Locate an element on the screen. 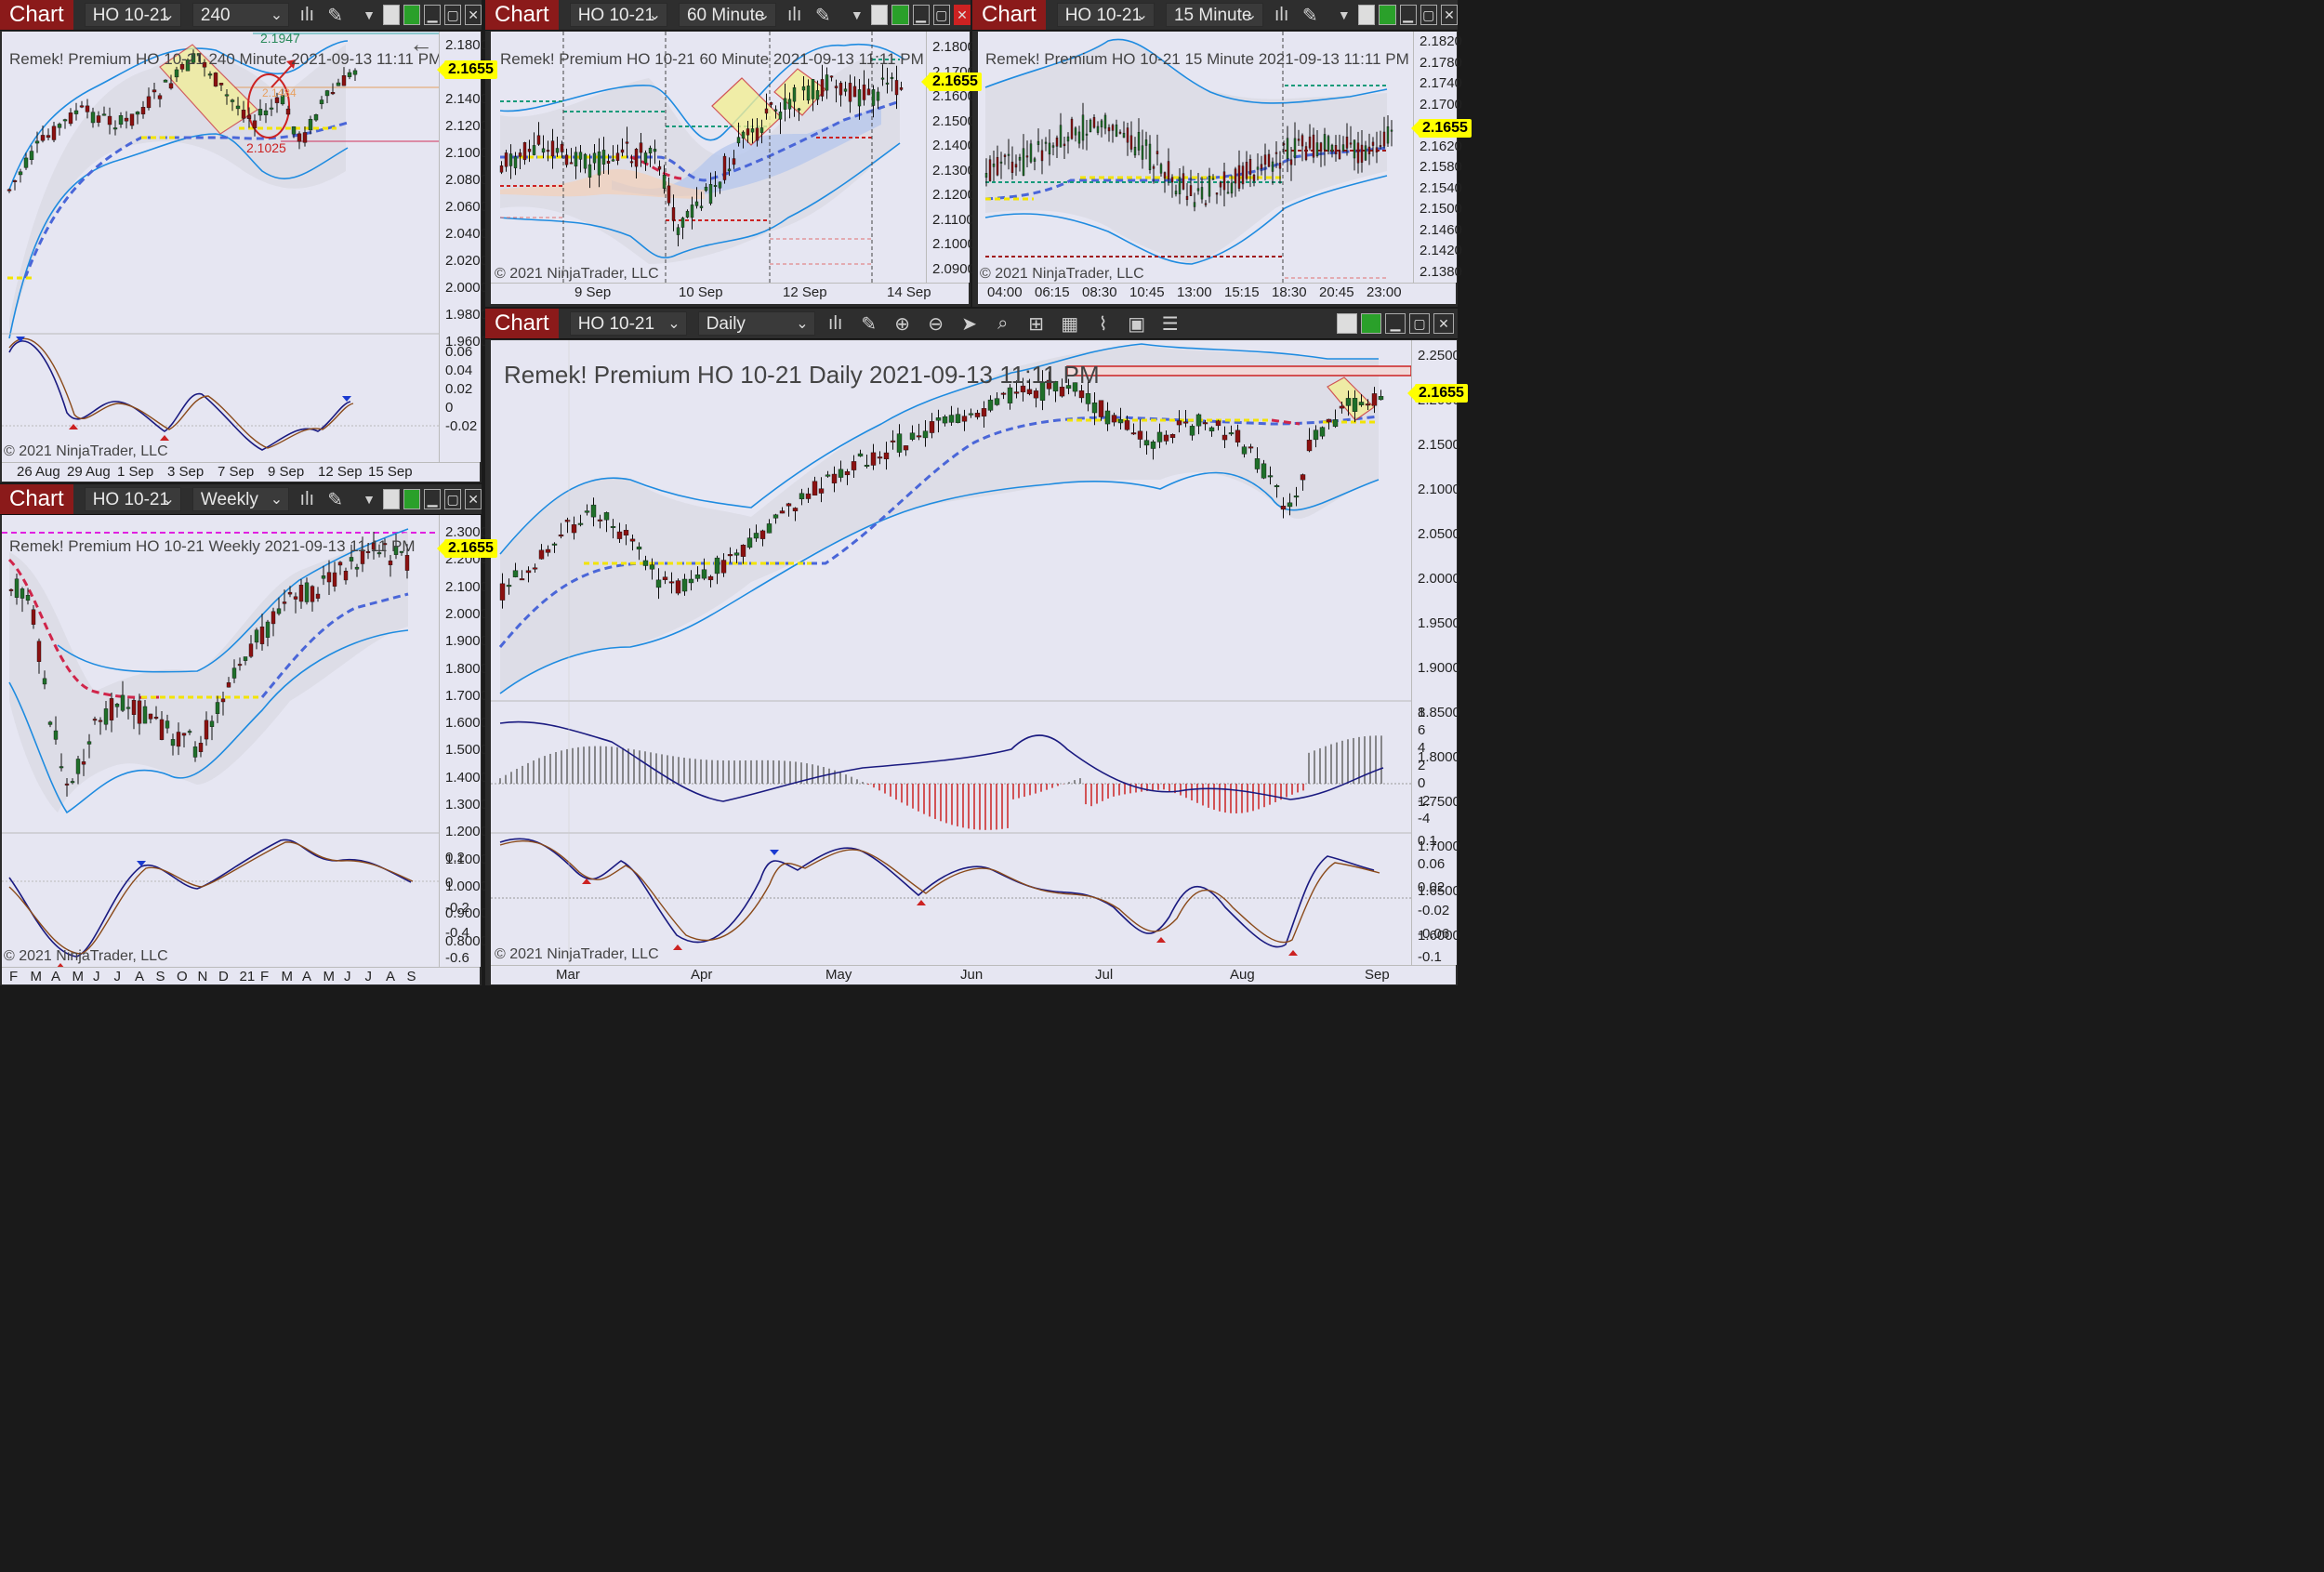 The height and width of the screenshot is (1572, 2324). interval-select: 240 Minute⌄ is located at coordinates (240, 26).